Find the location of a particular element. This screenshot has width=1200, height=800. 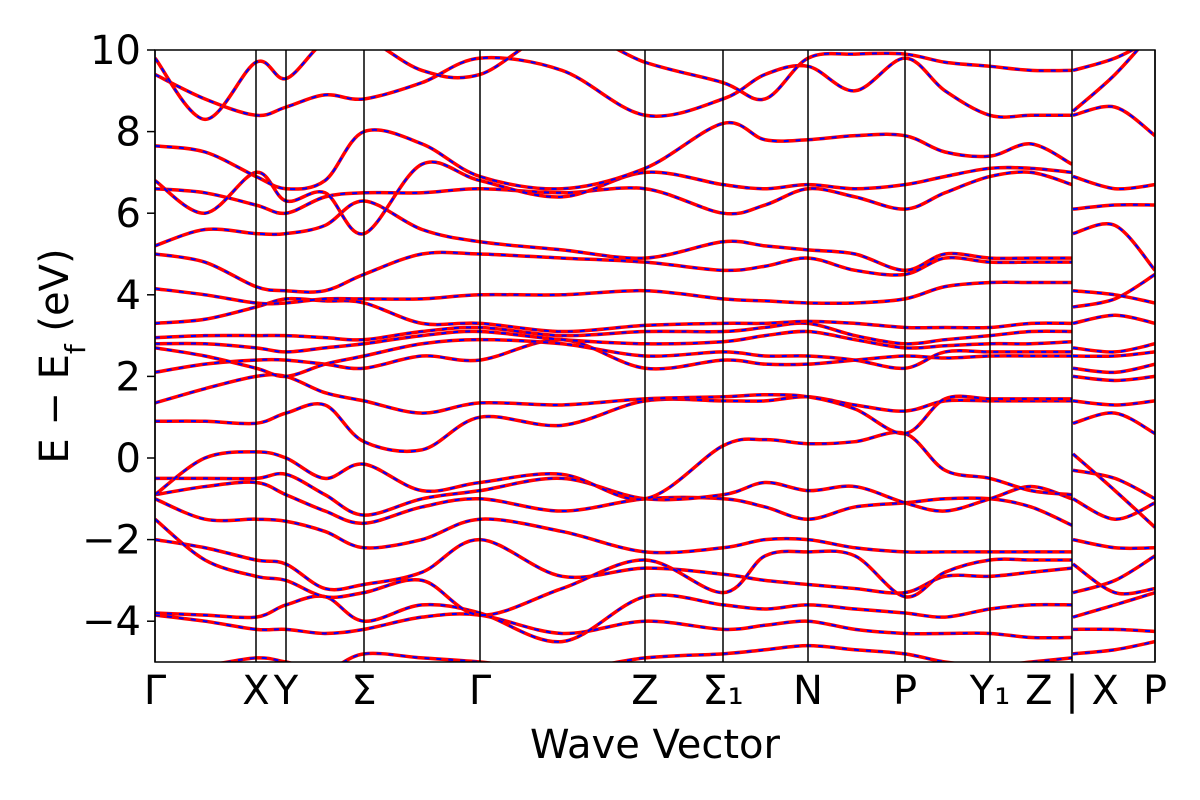

y-tick-label: 4 is located at coordinates (128, 296).